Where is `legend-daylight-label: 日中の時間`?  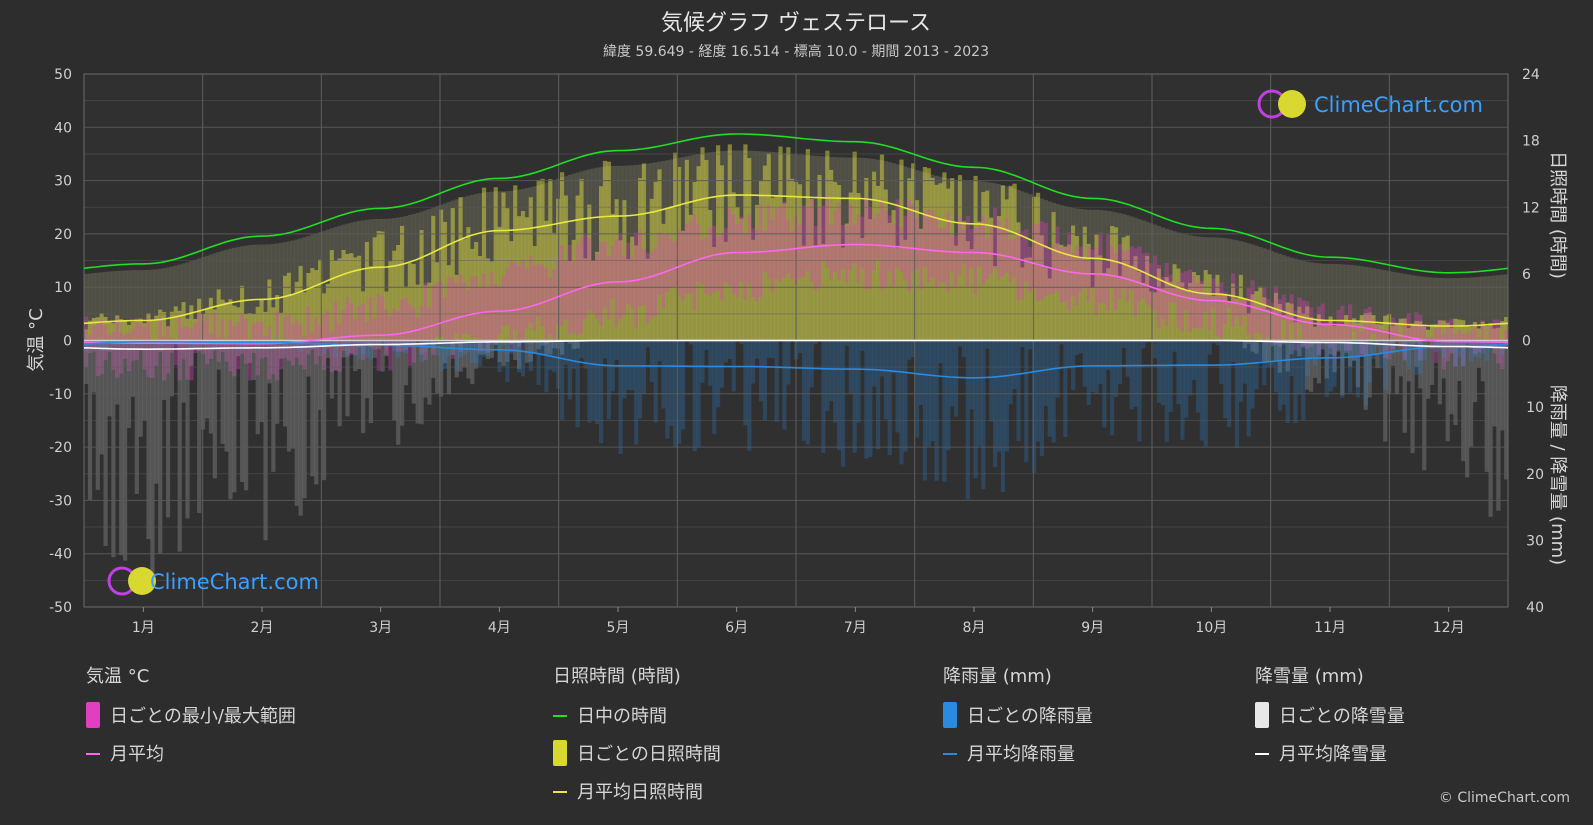 legend-daylight-label: 日中の時間 is located at coordinates (622, 716).